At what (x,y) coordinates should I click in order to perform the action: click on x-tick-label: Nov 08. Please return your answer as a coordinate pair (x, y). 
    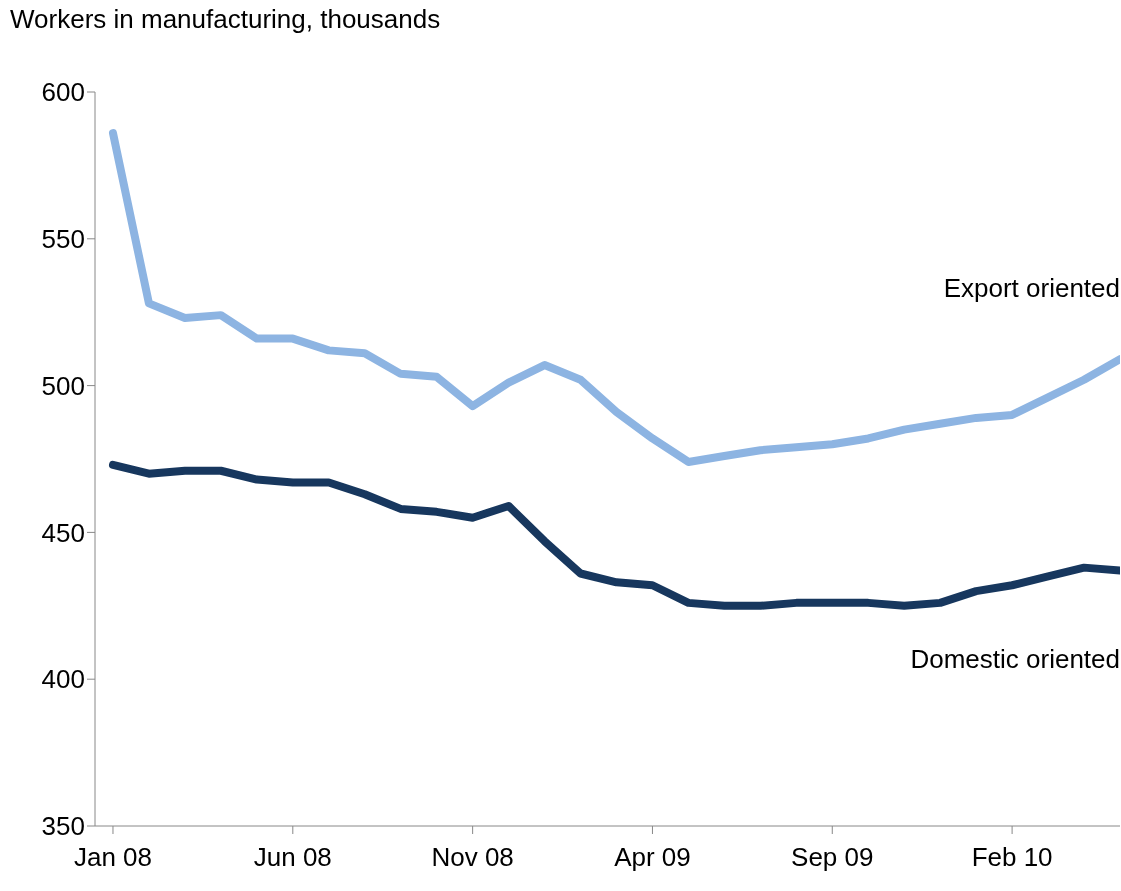
    Looking at the image, I should click on (472, 857).